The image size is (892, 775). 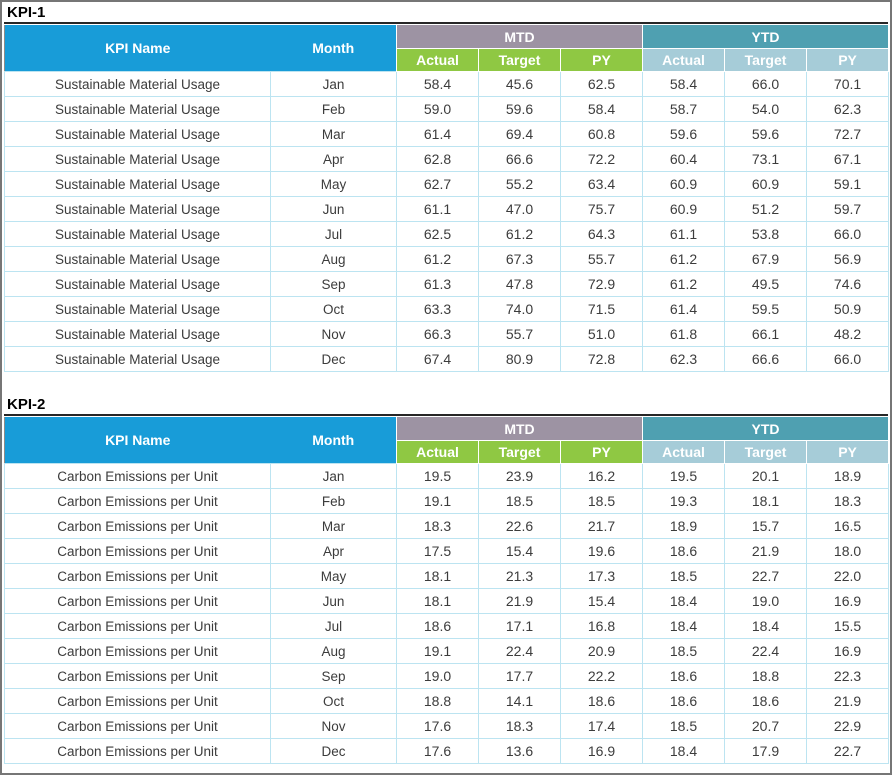 What do you see at coordinates (519, 626) in the screenshot?
I see `mtd-target-cell: 17.1` at bounding box center [519, 626].